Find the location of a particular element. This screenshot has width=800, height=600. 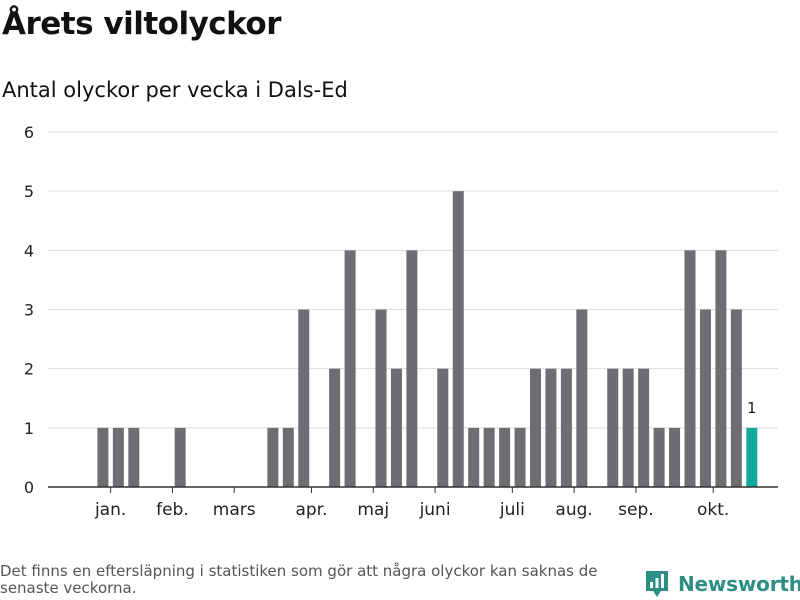

y-tick-label: 1 is located at coordinates (29, 428).